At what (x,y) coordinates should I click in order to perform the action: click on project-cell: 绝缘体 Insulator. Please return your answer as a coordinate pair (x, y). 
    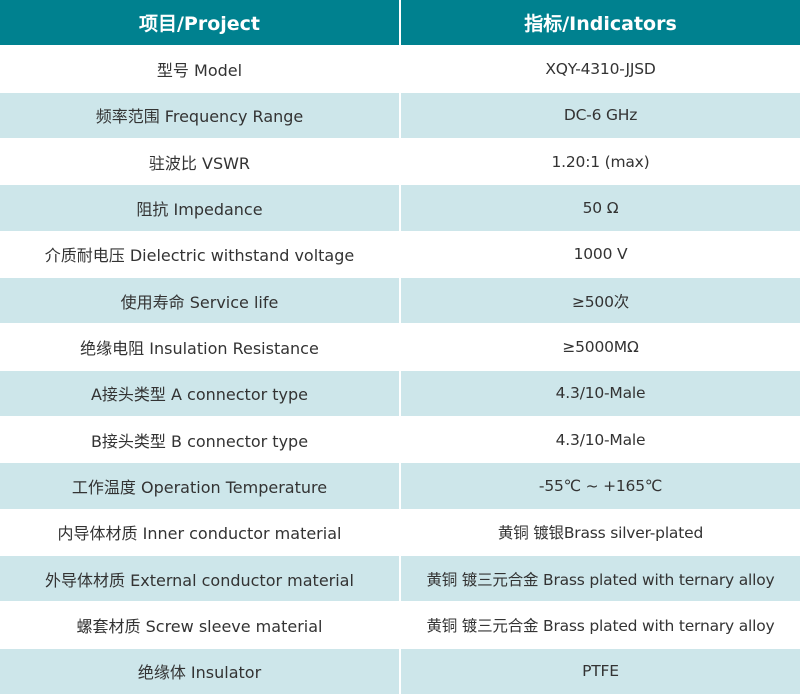
    Looking at the image, I should click on (200, 671).